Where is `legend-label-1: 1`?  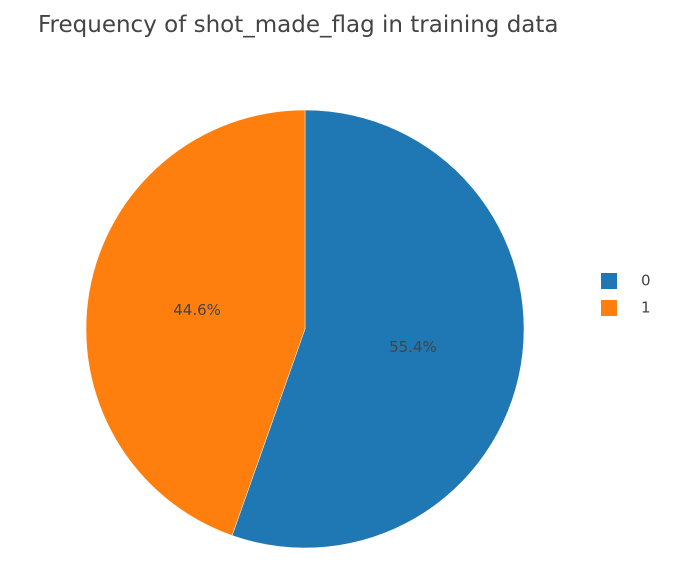 legend-label-1: 1 is located at coordinates (646, 308).